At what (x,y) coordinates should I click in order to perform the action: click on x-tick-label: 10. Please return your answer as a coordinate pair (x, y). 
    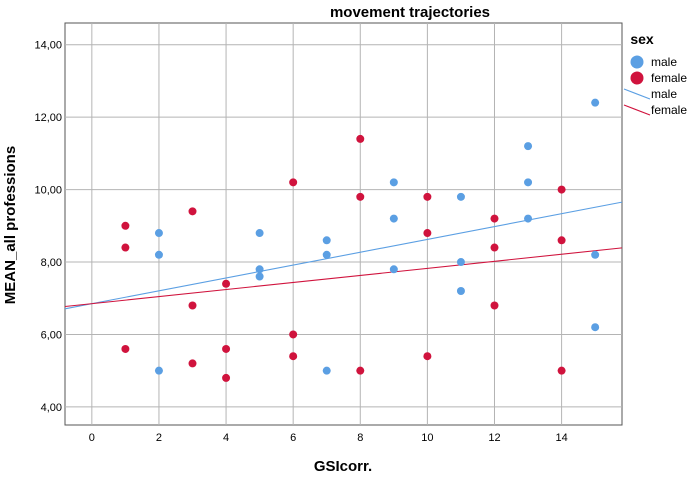
    Looking at the image, I should click on (427, 438).